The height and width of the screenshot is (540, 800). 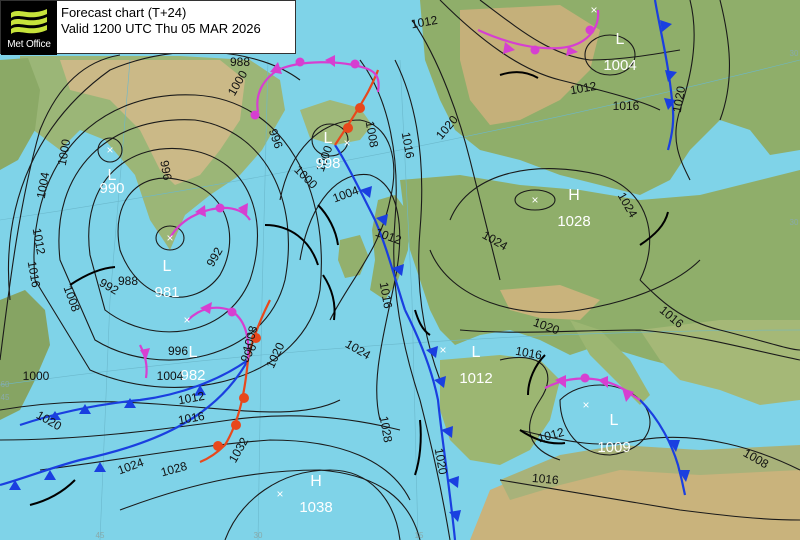 I want to click on chart-title: Forecast chart (T+24), so click(x=124, y=12).